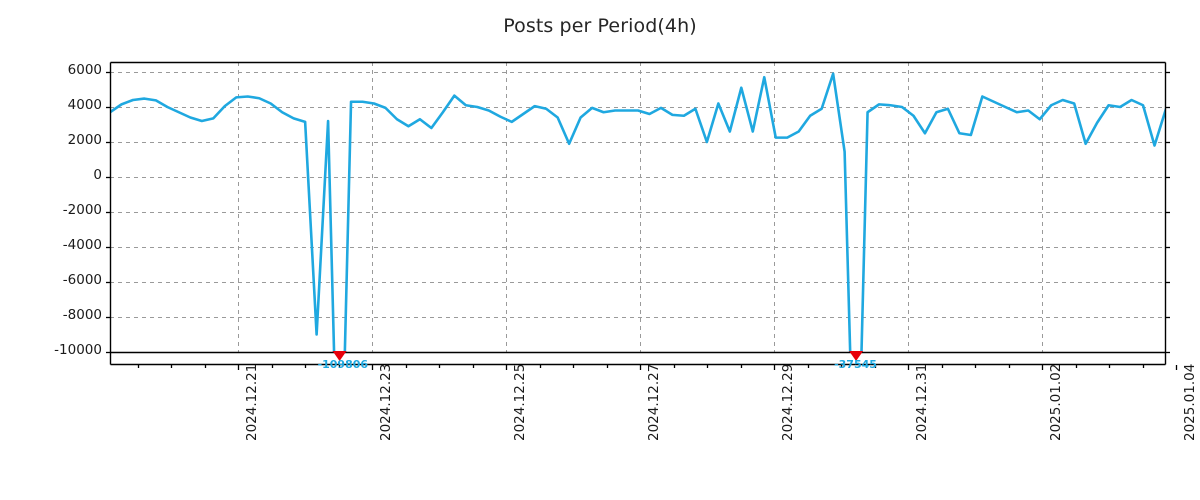 The height and width of the screenshot is (500, 1200). Describe the element at coordinates (855, 364) in the screenshot. I see `annotation-value-label: -37545` at that location.